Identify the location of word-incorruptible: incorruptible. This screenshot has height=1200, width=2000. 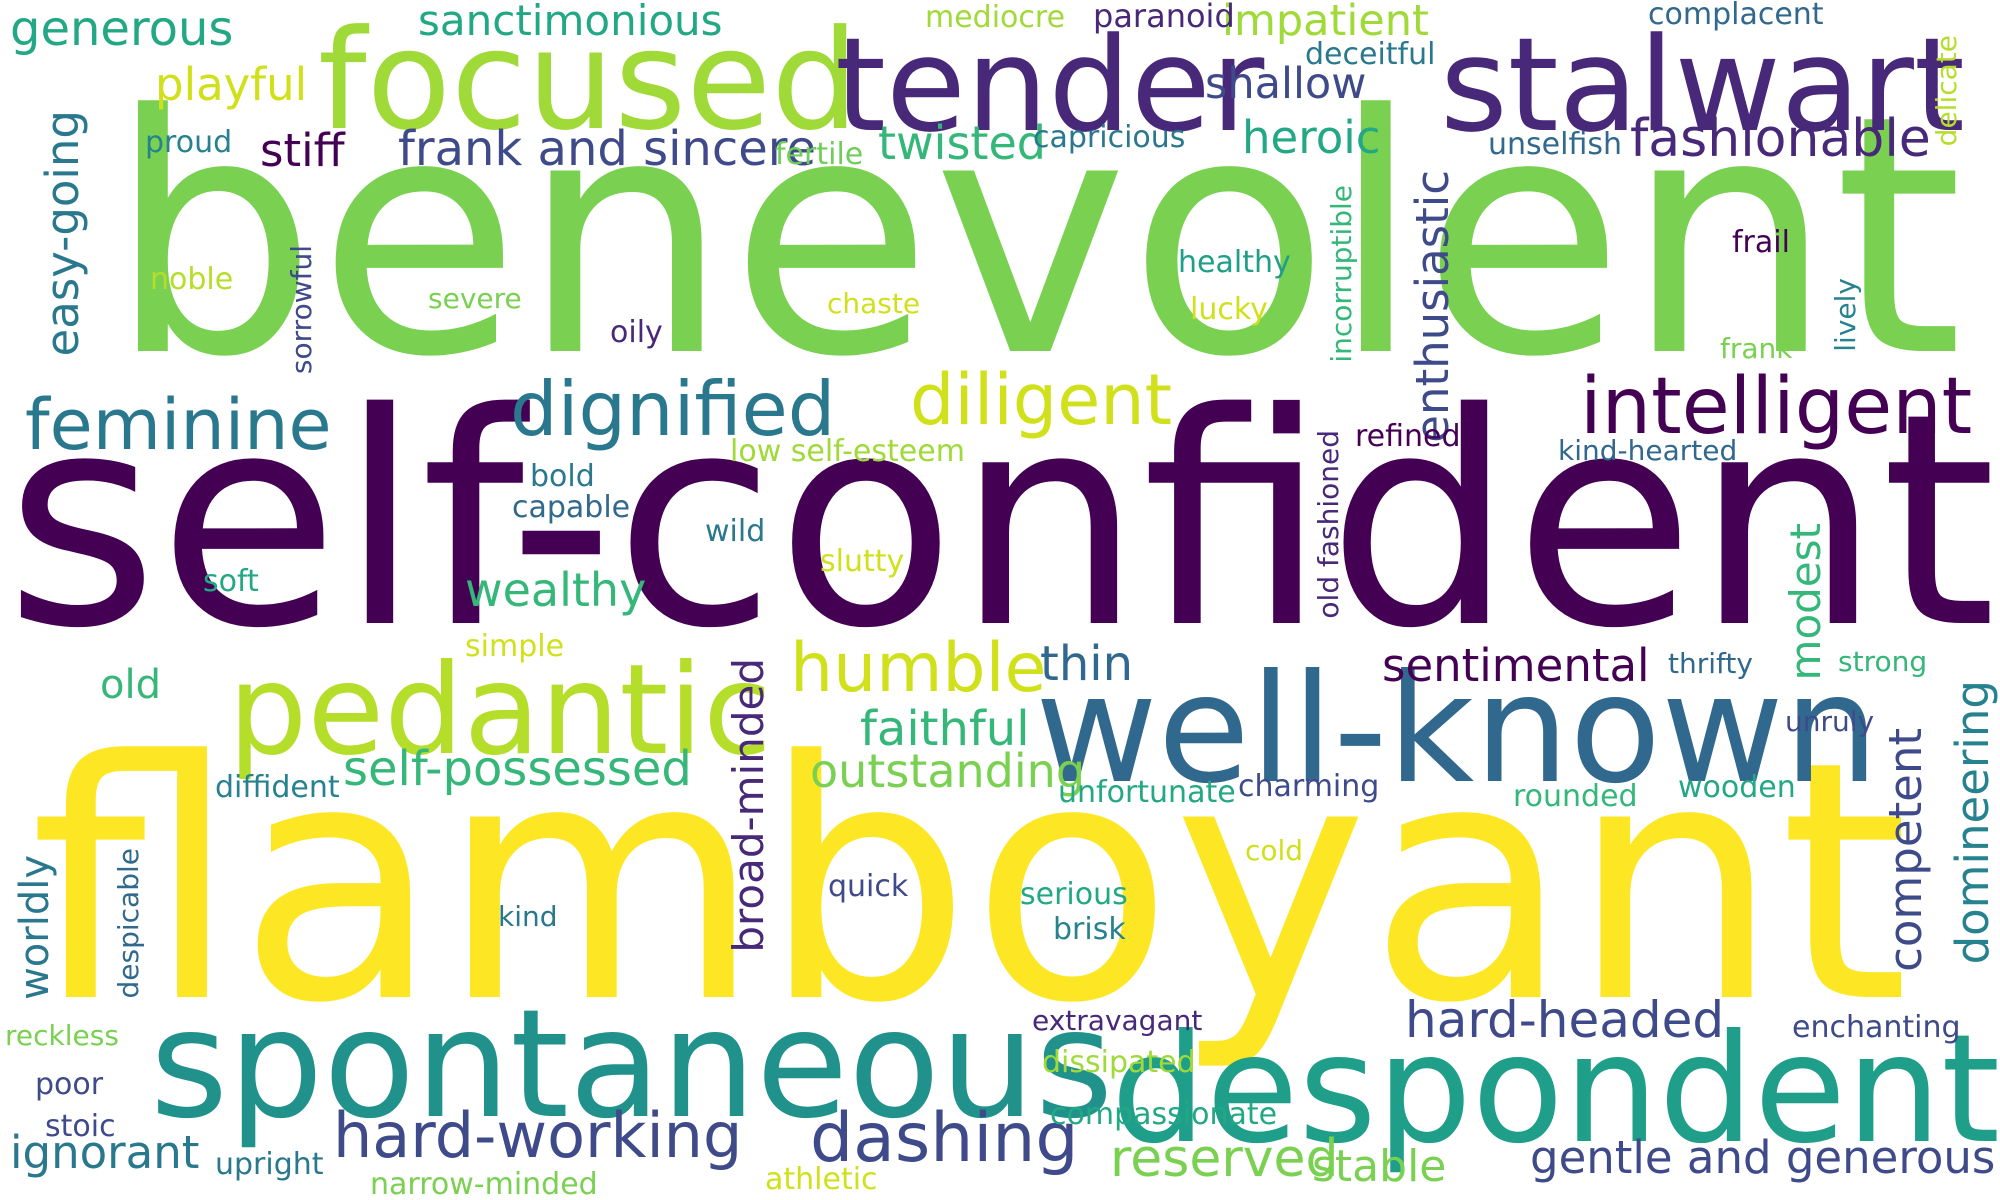
(1341, 274).